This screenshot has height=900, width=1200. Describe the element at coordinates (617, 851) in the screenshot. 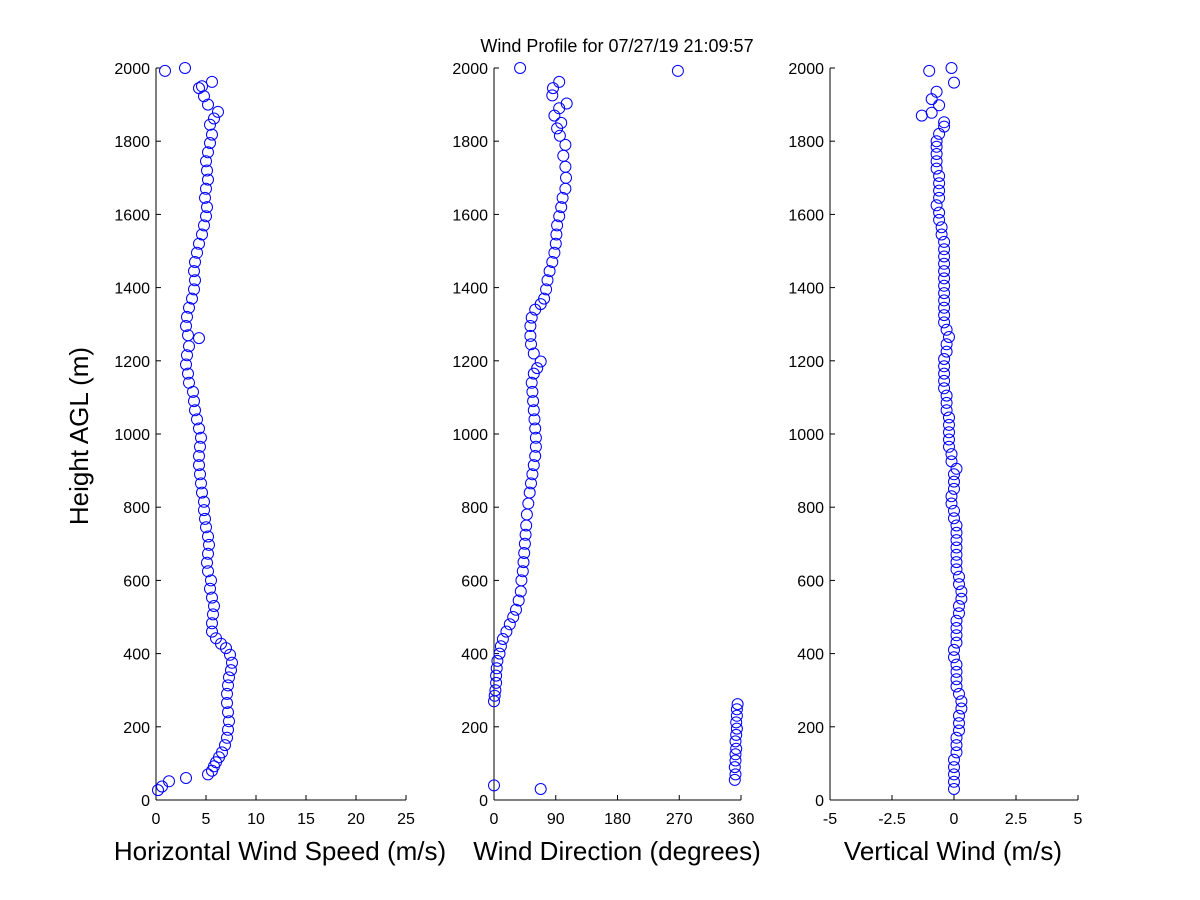

I see `x-axis-title: Wind Direction (degrees)` at that location.